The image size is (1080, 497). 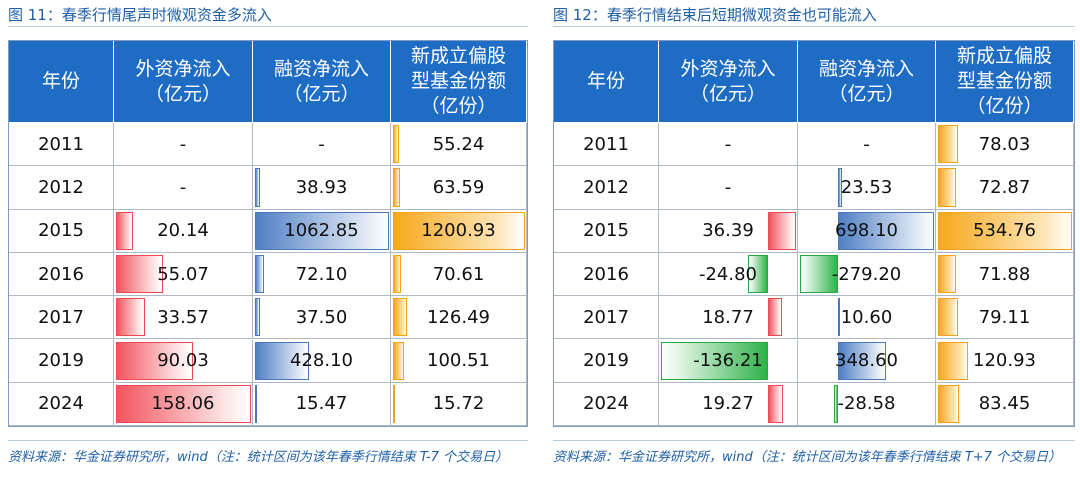 I want to click on cell-text: 20.14, so click(x=183, y=231).